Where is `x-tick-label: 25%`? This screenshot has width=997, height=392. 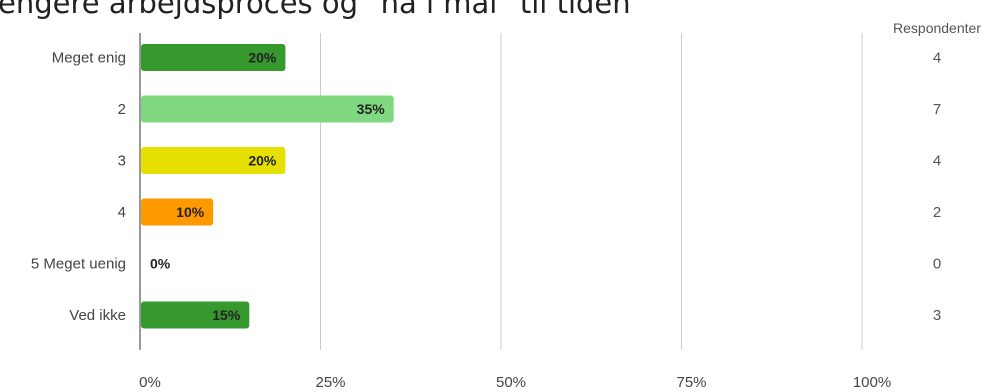
x-tick-label: 25% is located at coordinates (330, 382).